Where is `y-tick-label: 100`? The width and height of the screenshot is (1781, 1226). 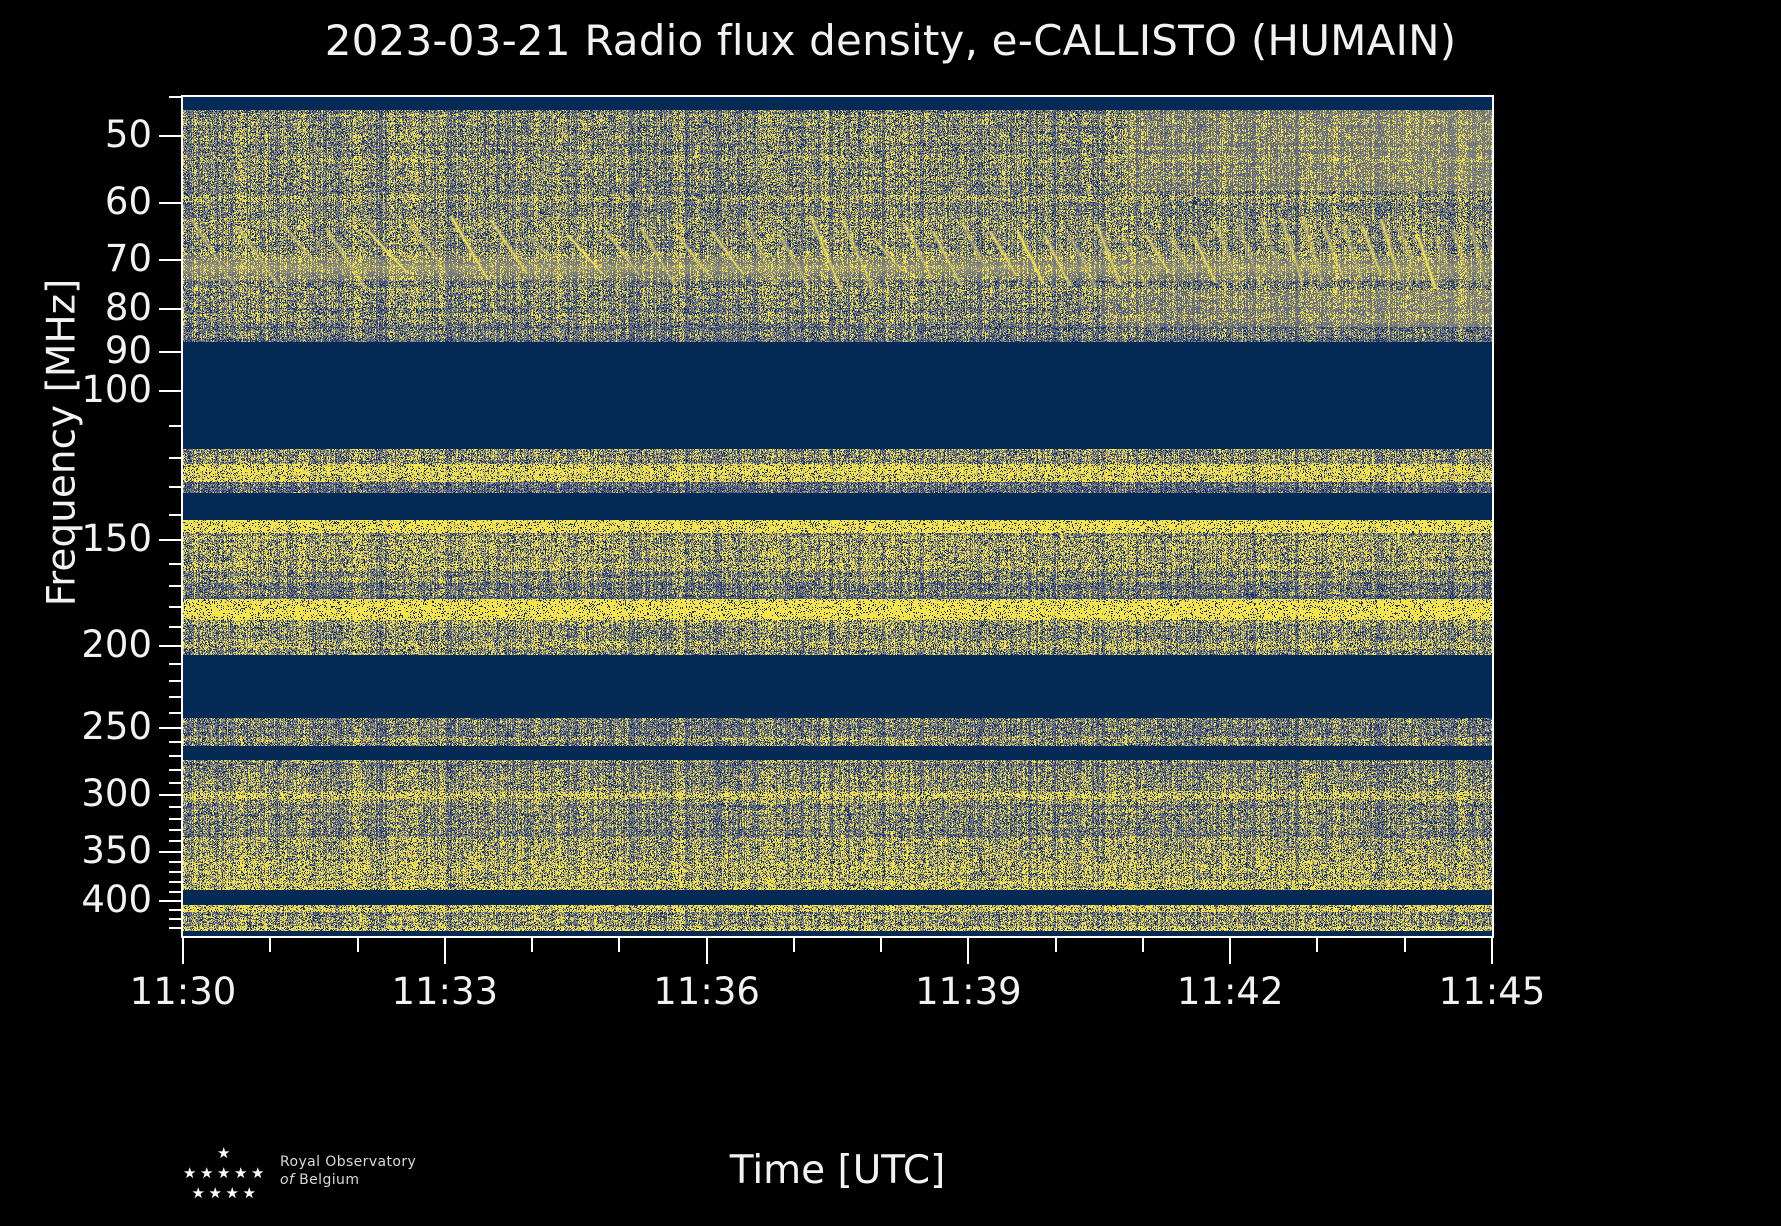 y-tick-label: 100 is located at coordinates (116, 389).